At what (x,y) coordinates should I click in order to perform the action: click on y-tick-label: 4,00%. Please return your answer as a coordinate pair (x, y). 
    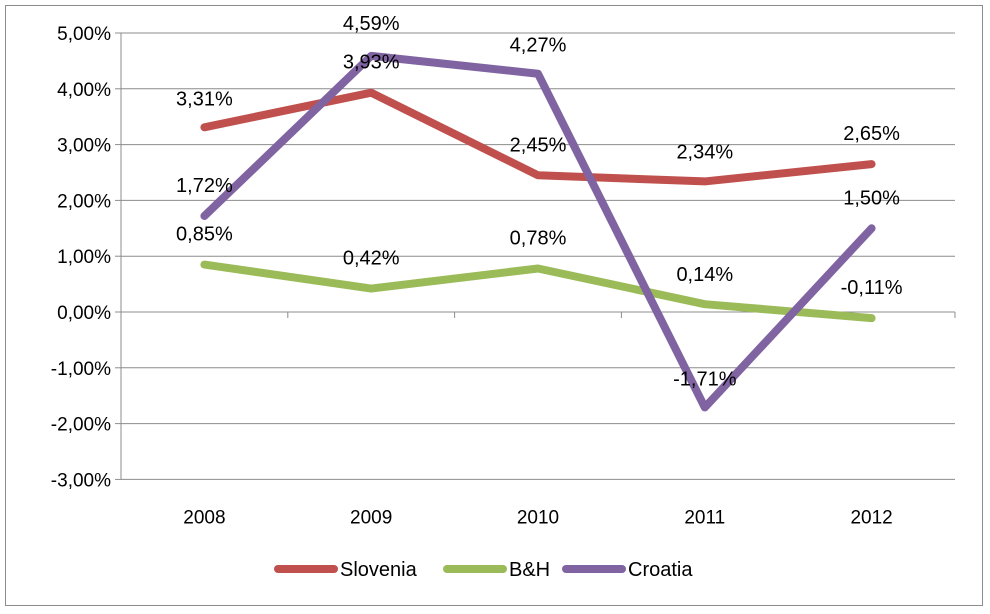
    Looking at the image, I should click on (84, 90).